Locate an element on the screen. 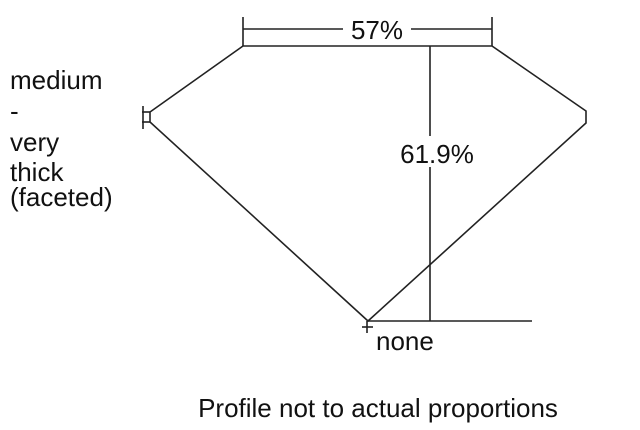  culet-label: none is located at coordinates (405, 341).